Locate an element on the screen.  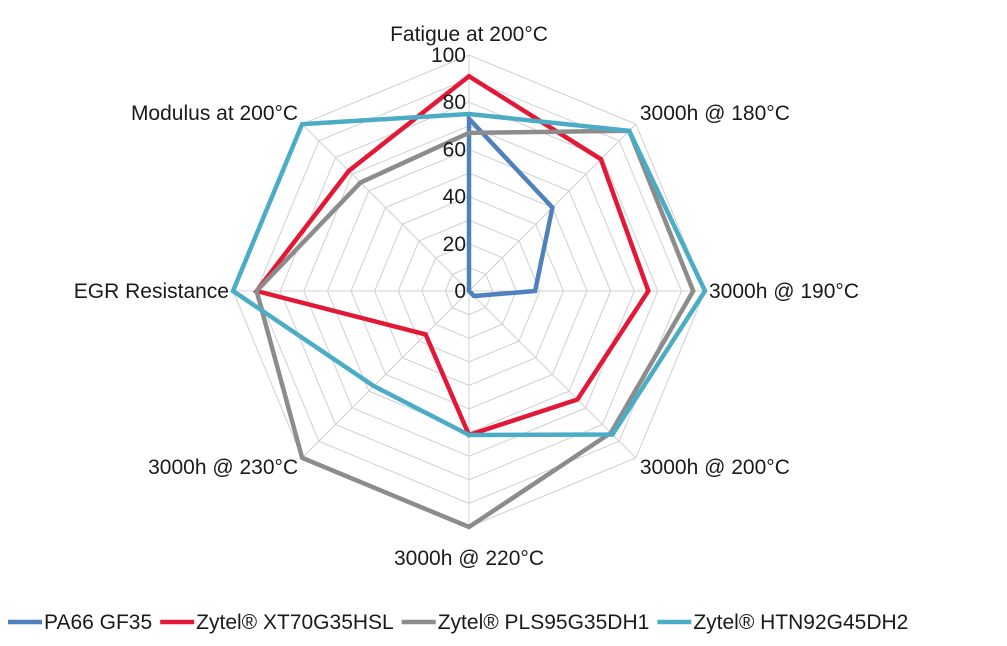
axis-label: 3000h @ 200°C is located at coordinates (715, 467).